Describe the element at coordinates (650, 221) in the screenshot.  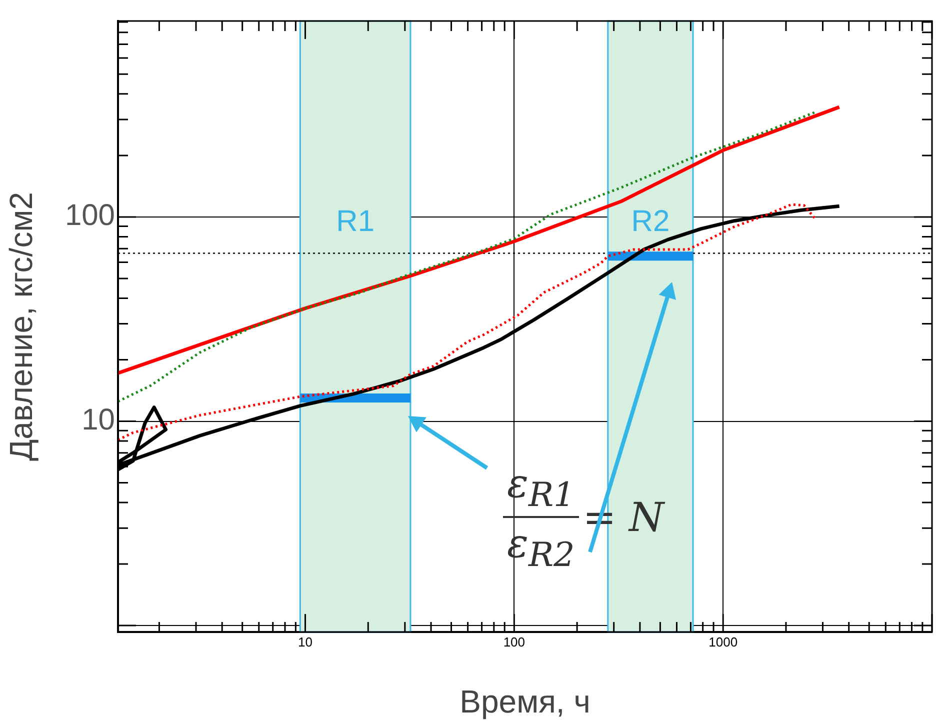
I see `band-label: R2` at that location.